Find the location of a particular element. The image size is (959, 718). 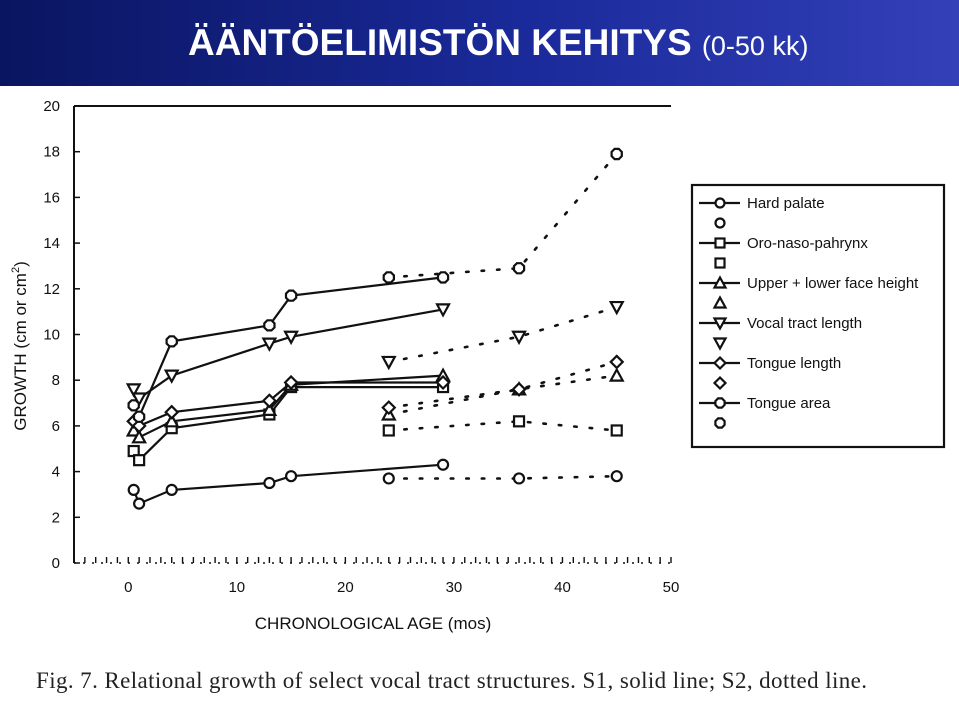

series-tongue-area-s1 is located at coordinates (288, 347).